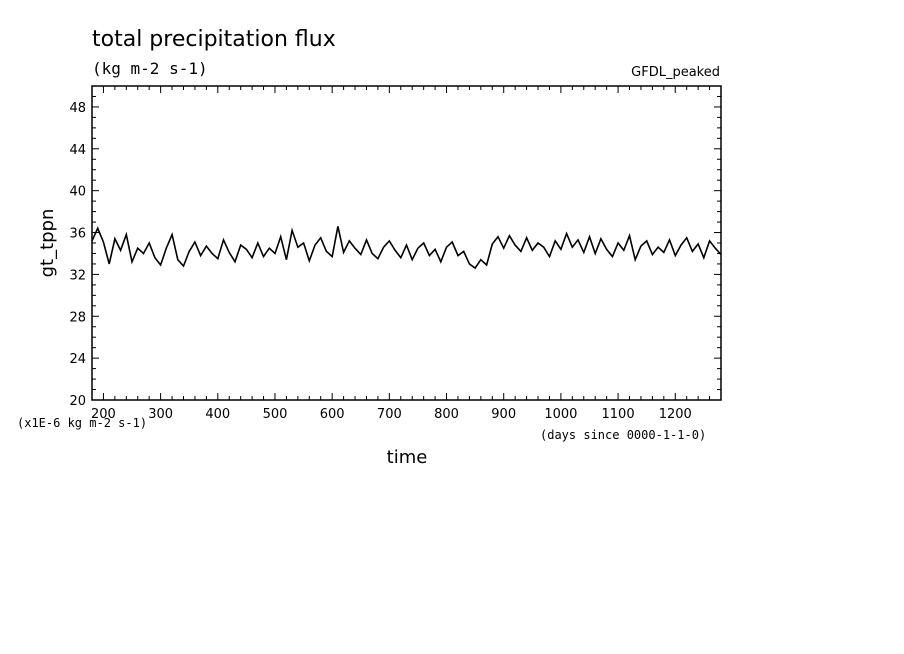 The width and height of the screenshot is (904, 654). Describe the element at coordinates (389, 414) in the screenshot. I see `x-tick-label: 700` at that location.